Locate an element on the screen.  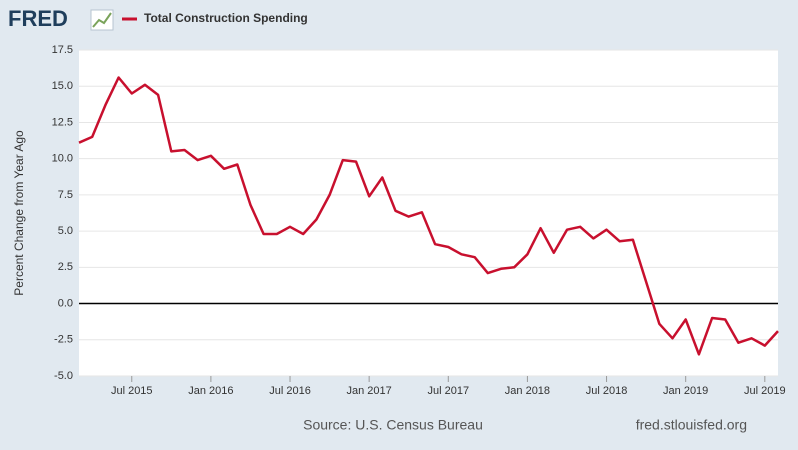
y-tick-label: 0.0 is located at coordinates (65, 303).